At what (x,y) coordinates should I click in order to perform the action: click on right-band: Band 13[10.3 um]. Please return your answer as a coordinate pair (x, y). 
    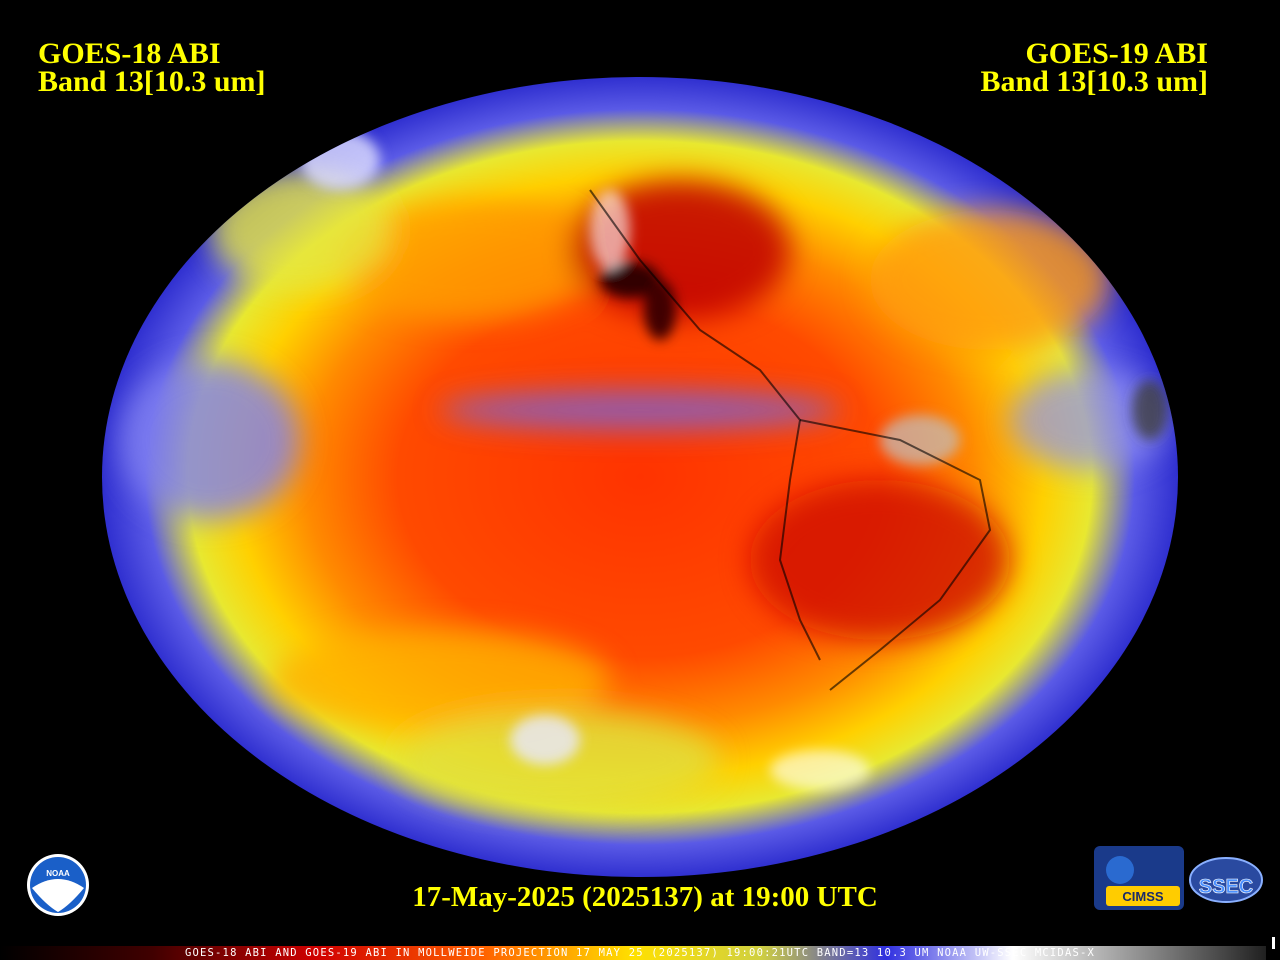
    Looking at the image, I should click on (1094, 81).